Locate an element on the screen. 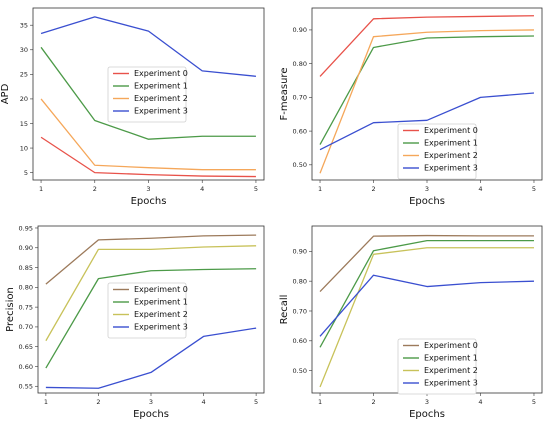 This screenshot has width=550, height=427. y-tick-label: 0.55 is located at coordinates (26, 387).